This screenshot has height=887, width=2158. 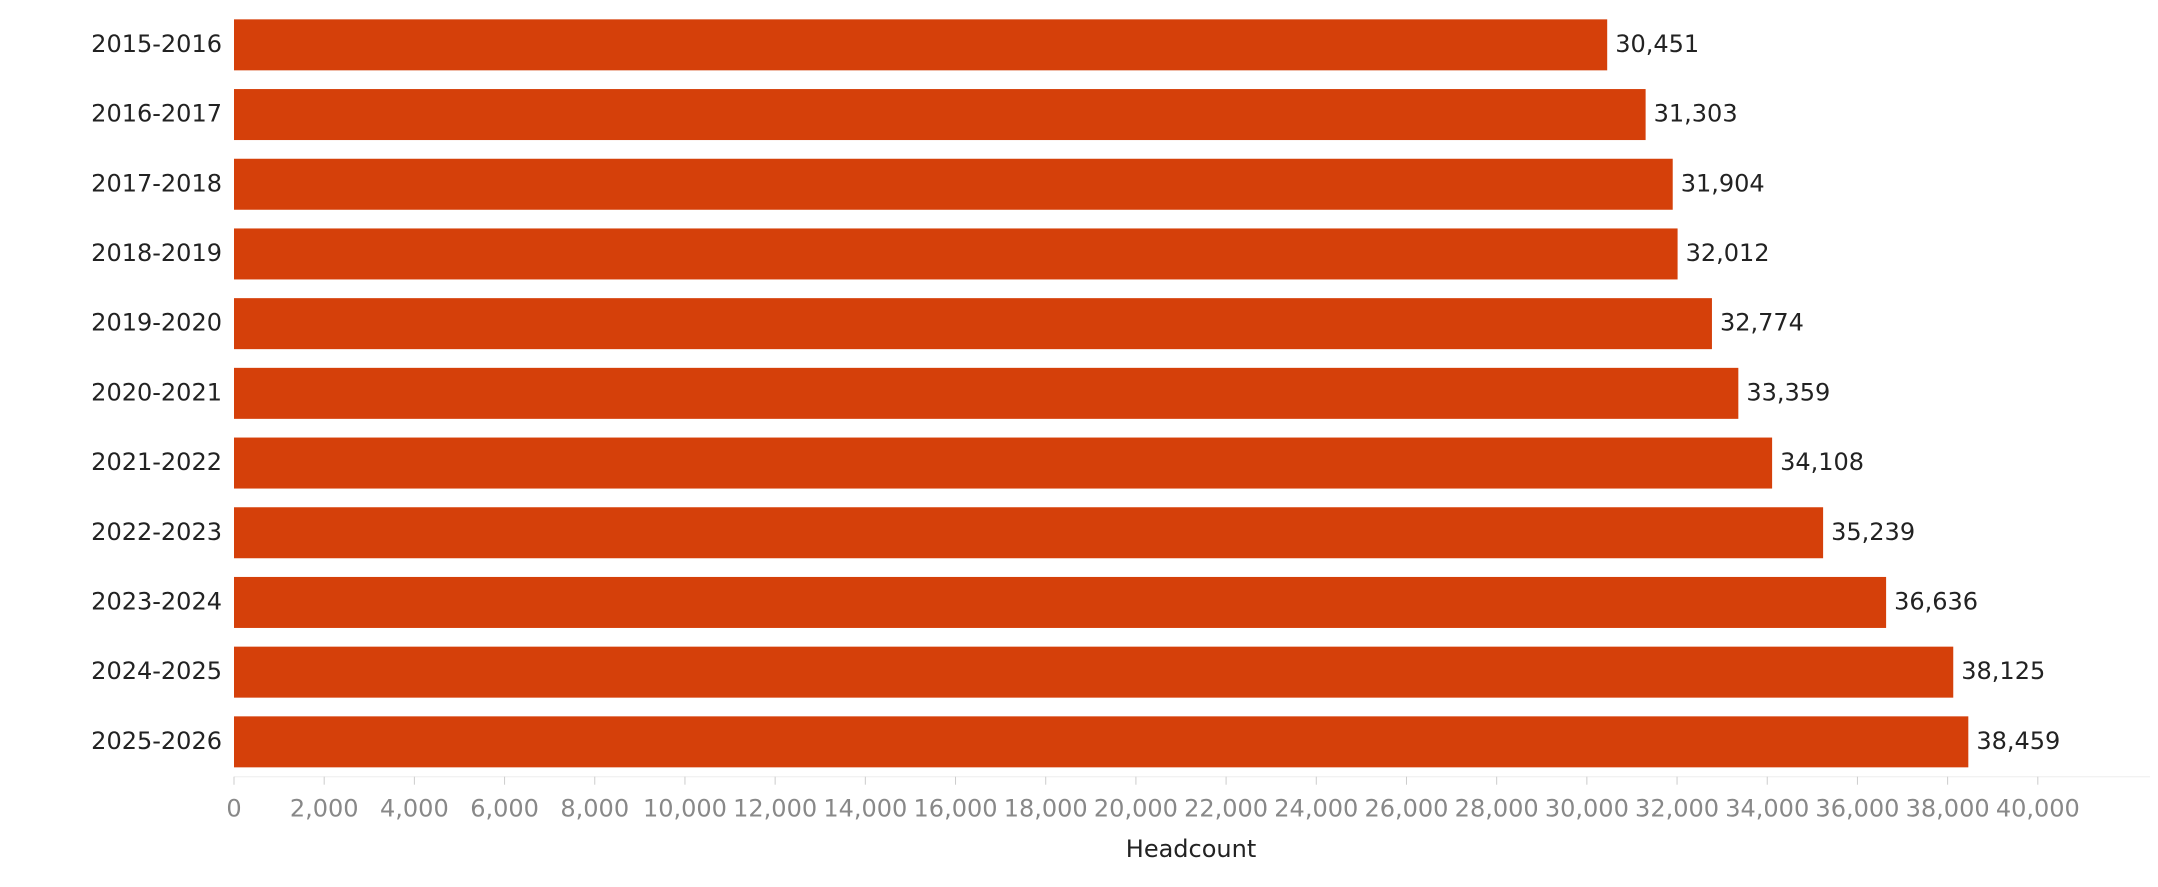 I want to click on y-tick-label: 2021-2022, so click(x=156, y=462).